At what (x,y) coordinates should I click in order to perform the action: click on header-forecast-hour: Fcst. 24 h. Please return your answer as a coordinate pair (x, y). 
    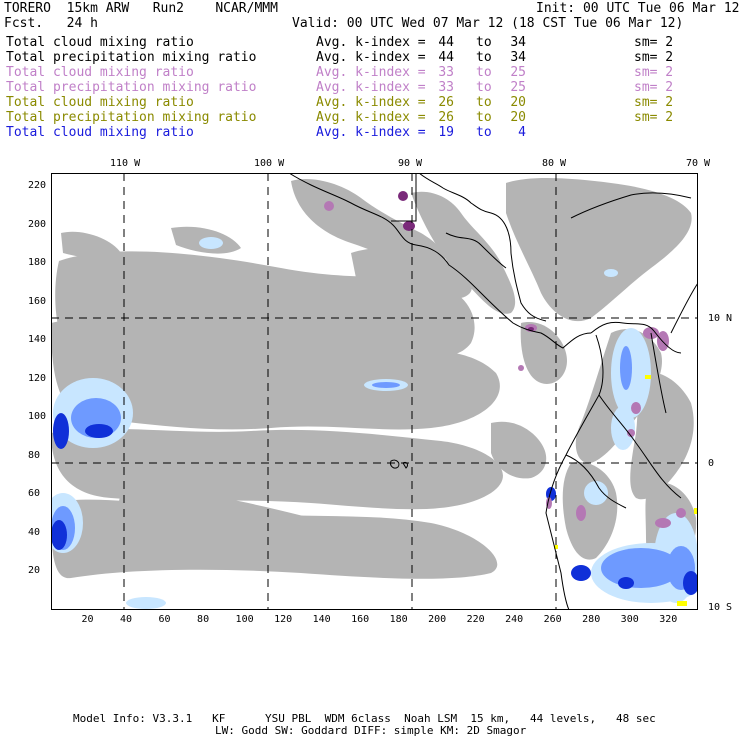
    Looking at the image, I should click on (51, 23).